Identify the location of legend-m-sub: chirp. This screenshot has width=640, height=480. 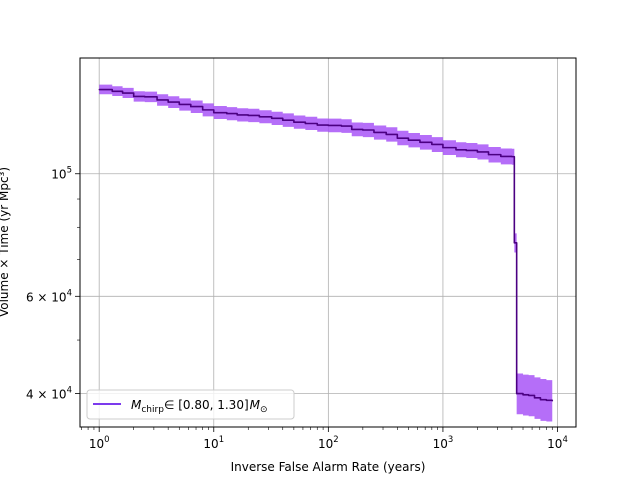
(152, 410).